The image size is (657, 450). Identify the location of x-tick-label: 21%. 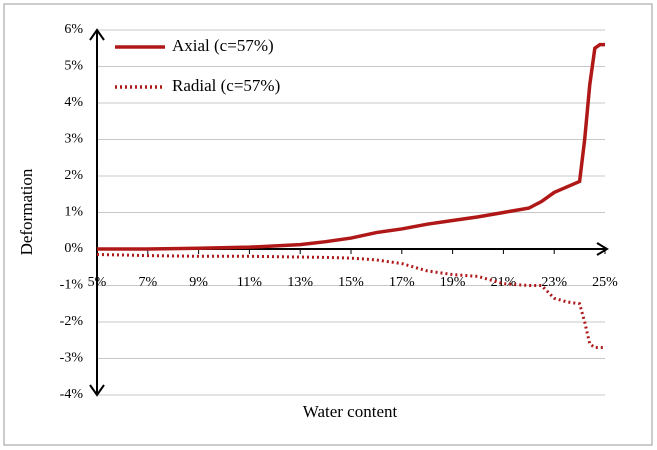
(504, 282).